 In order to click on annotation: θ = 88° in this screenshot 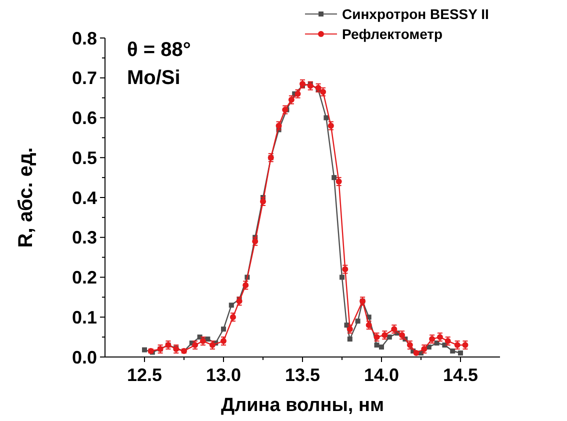, I will do `click(159, 50)`.